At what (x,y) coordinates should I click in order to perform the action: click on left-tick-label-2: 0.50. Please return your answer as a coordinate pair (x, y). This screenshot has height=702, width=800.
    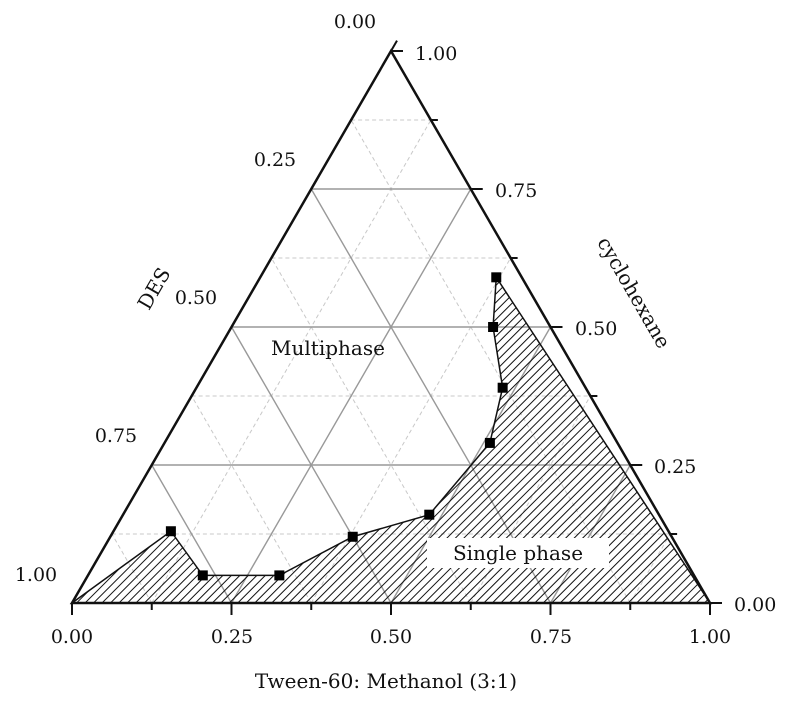
    Looking at the image, I should click on (196, 298).